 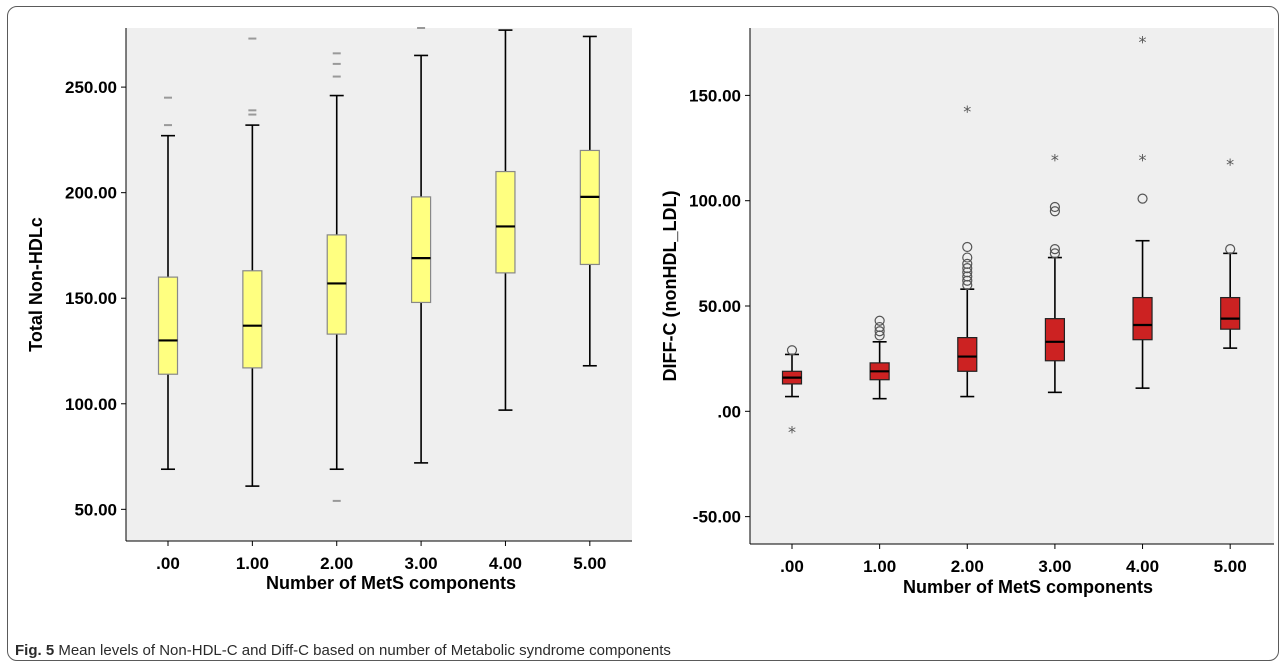 I want to click on y-axis-title: DIFF-C (nonHDL_LDL), so click(x=670, y=286).